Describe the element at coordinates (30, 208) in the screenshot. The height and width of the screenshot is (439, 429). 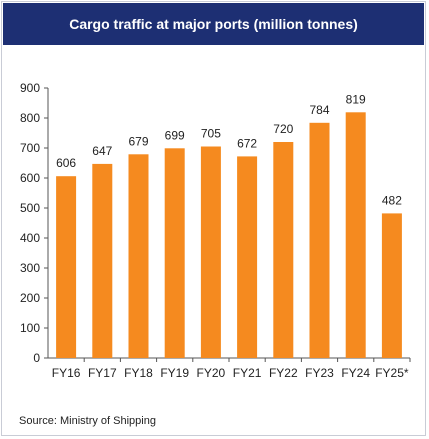
I see `y-tick-label: 500` at that location.